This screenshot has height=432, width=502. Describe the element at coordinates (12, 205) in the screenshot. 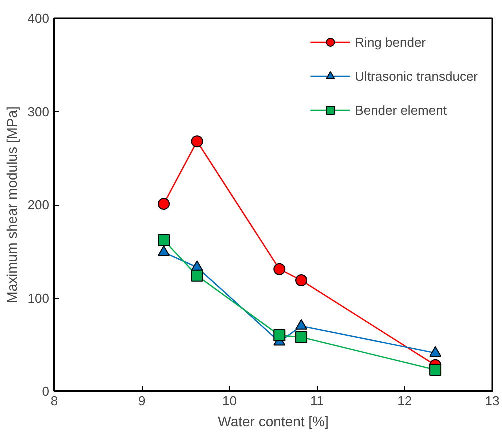

I see `y-axis-title: Maximum shear modulus [MPa]` at that location.